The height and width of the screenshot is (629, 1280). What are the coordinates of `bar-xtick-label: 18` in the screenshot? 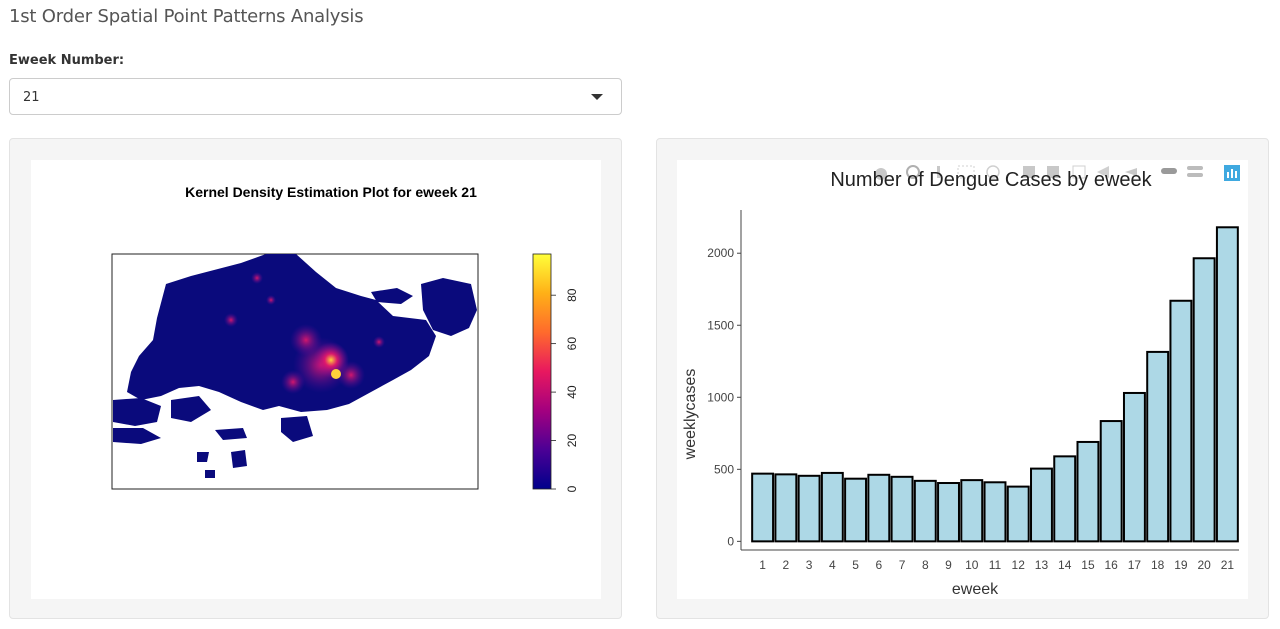 It's located at (1158, 565).